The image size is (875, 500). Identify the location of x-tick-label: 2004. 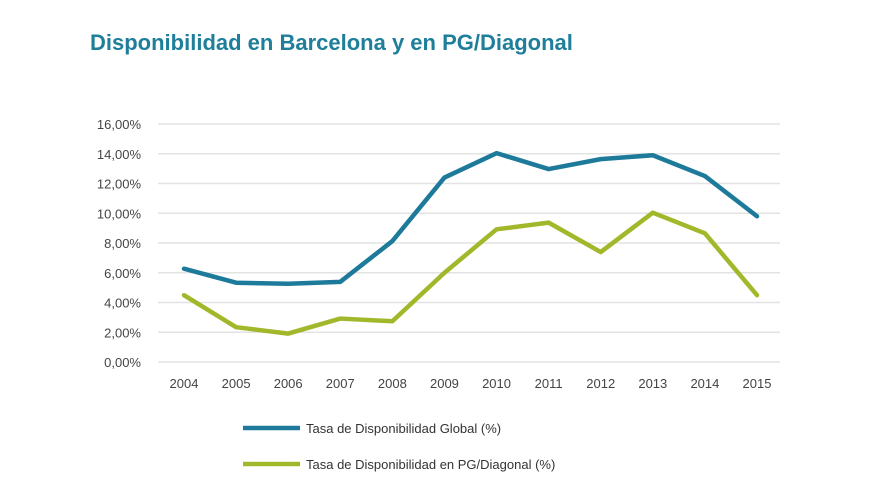
(184, 383).